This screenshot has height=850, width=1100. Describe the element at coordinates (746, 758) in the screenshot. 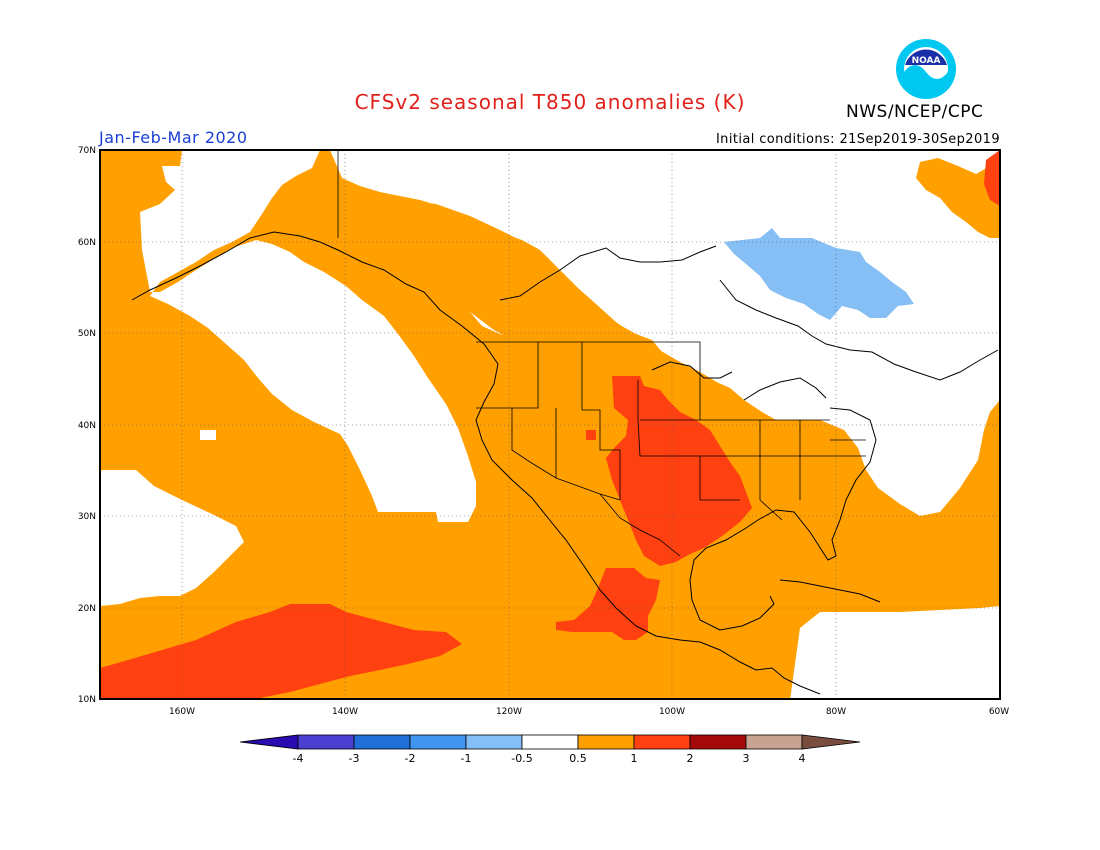

I see `colorbar-label: 3` at that location.